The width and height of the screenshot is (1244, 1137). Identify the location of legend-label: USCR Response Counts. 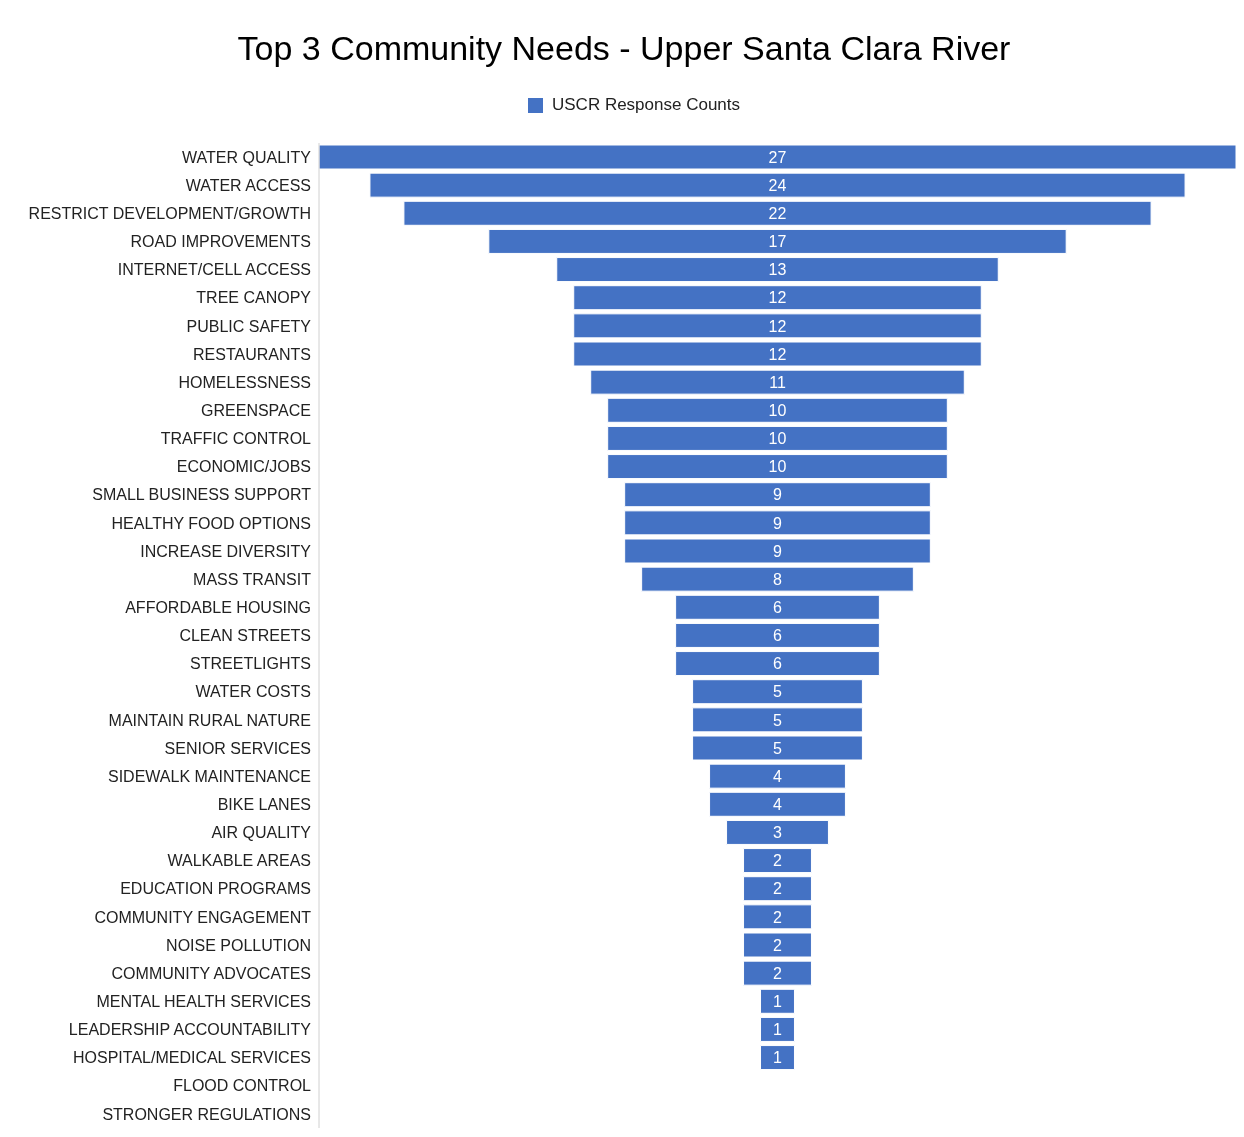
(646, 105).